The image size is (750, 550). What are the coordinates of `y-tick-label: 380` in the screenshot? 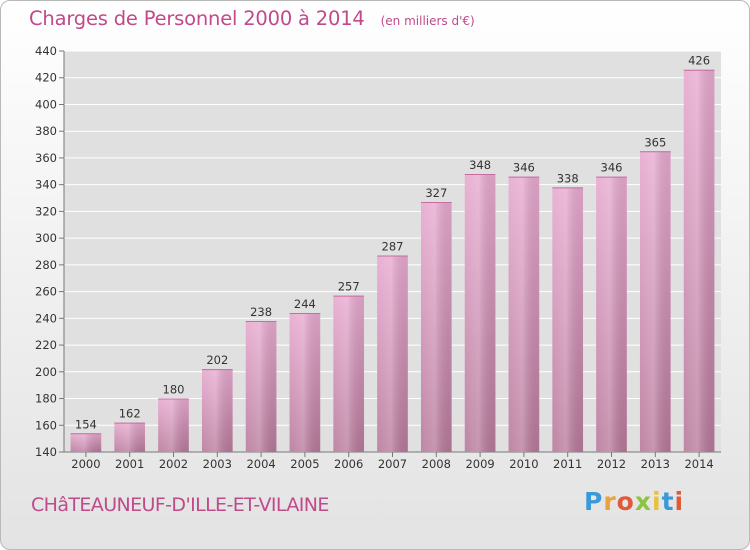 It's located at (46, 131).